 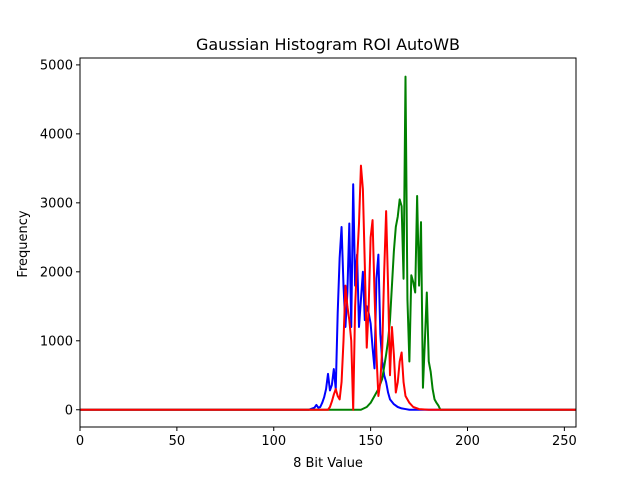 I want to click on y-tick-label: 3000, so click(x=56, y=203).